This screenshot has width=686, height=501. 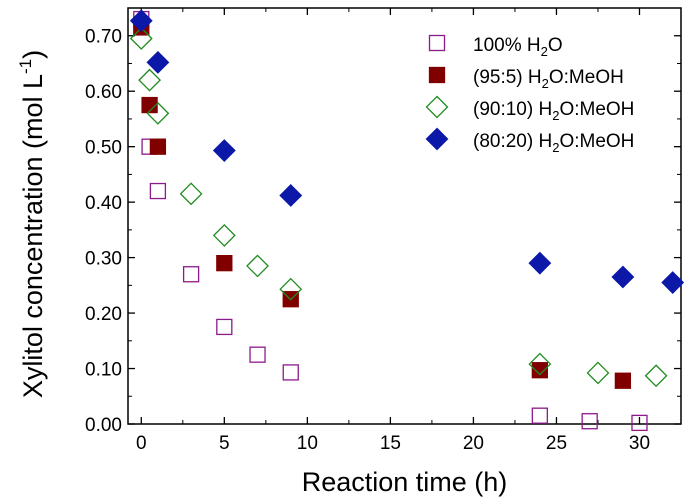 What do you see at coordinates (103, 37) in the screenshot?
I see `y-tick-label: 0.70` at bounding box center [103, 37].